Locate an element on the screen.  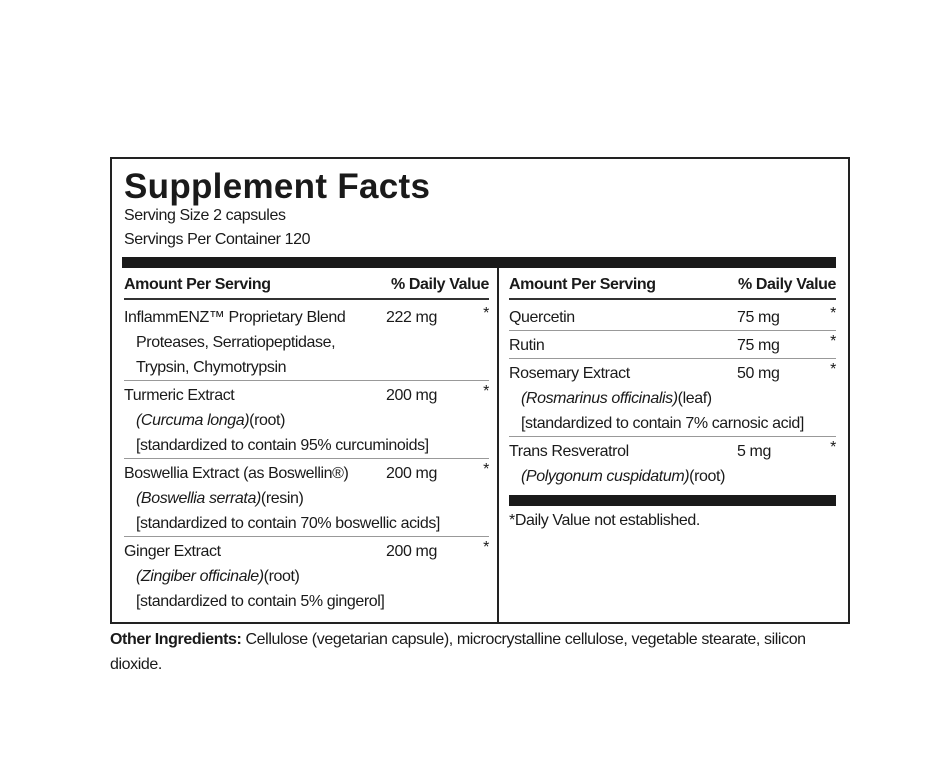
serving-size: Serving Size 2 capsules is located at coordinates (205, 215).